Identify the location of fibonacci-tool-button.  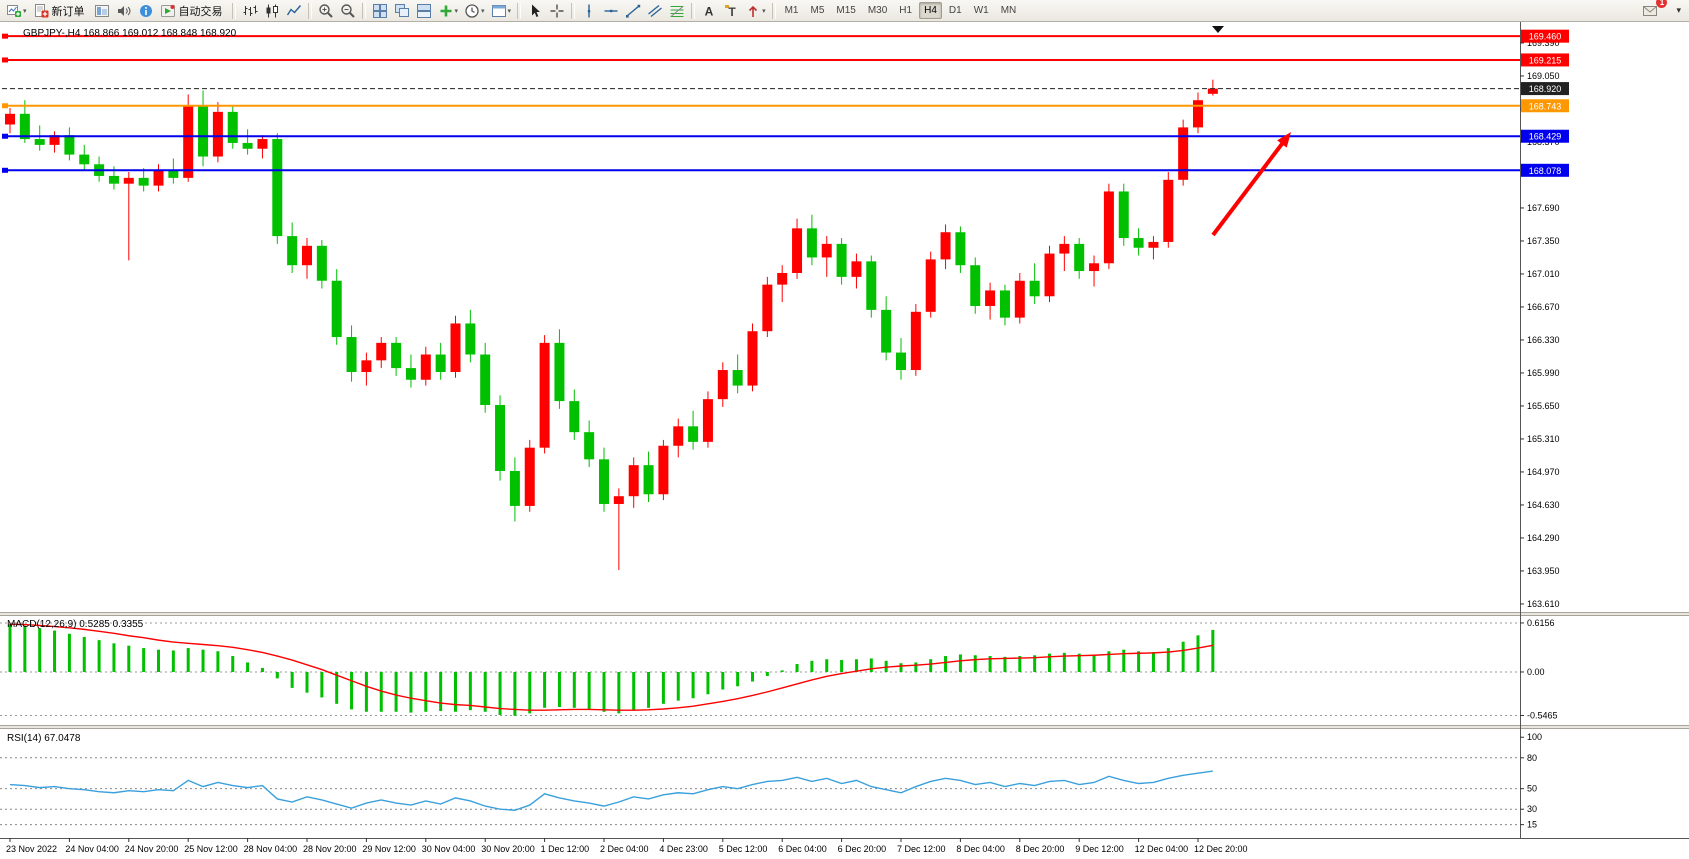
(677, 10).